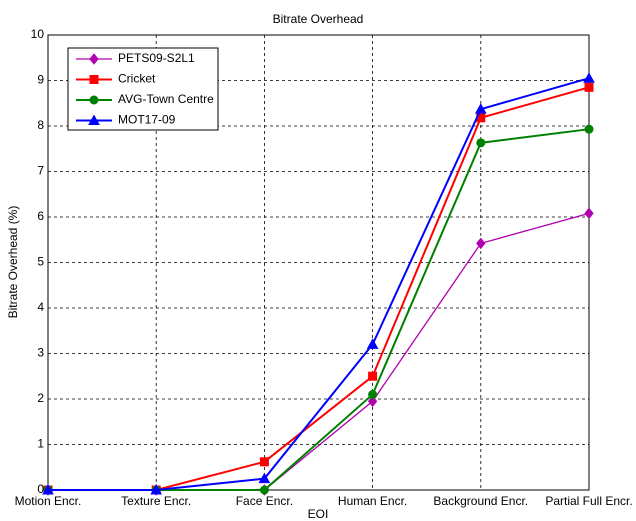 The width and height of the screenshot is (636, 521). I want to click on y-tick-label: 6, so click(40, 216).